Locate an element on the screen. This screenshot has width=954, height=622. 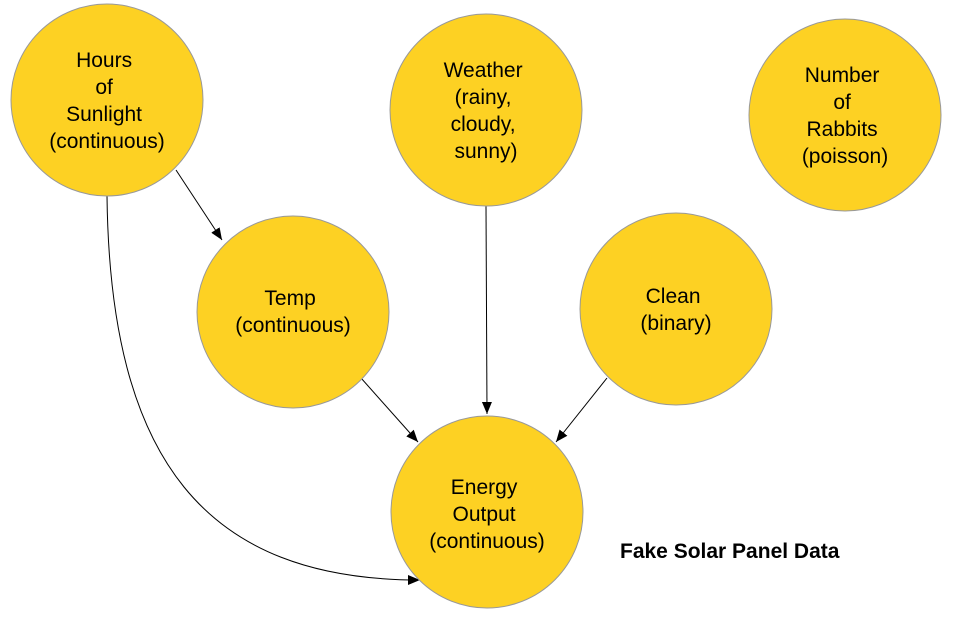
node-label-line: (binary) is located at coordinates (675, 323).